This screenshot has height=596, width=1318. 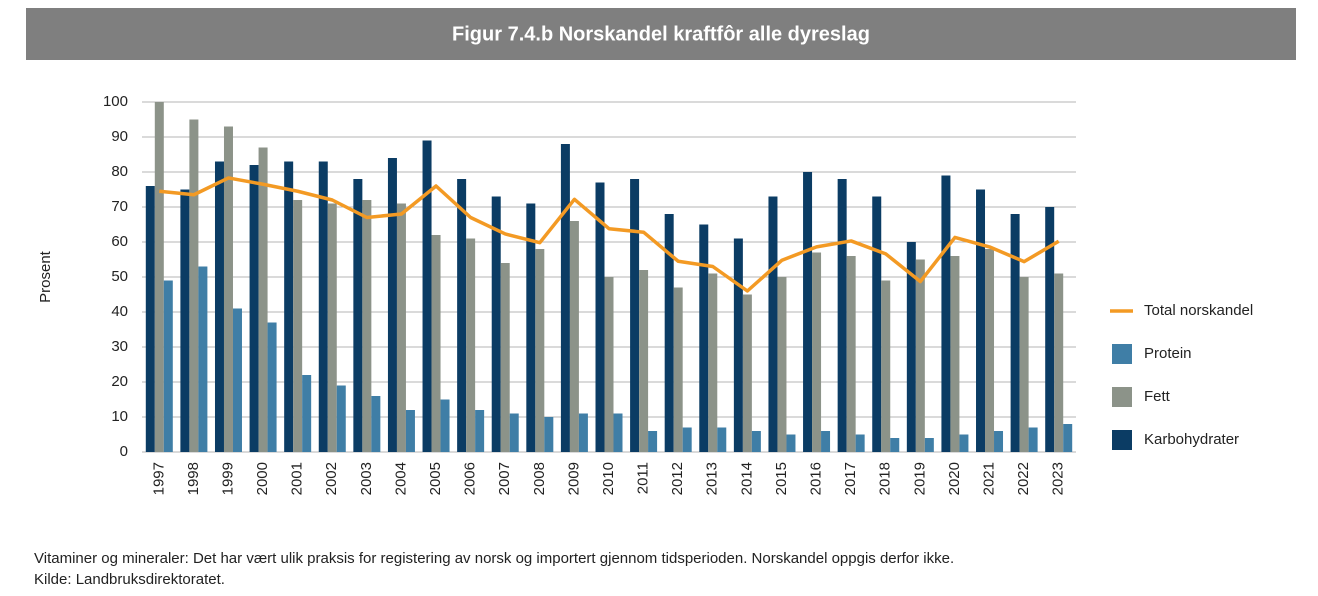 What do you see at coordinates (1191, 439) in the screenshot?
I see `legend-label: Karbohydrater` at bounding box center [1191, 439].